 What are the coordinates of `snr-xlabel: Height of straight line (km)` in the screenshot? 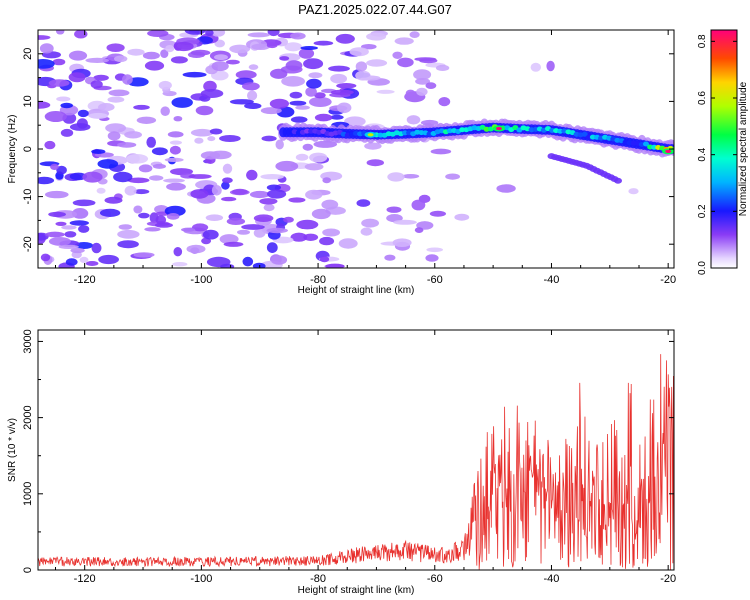 It's located at (356, 590).